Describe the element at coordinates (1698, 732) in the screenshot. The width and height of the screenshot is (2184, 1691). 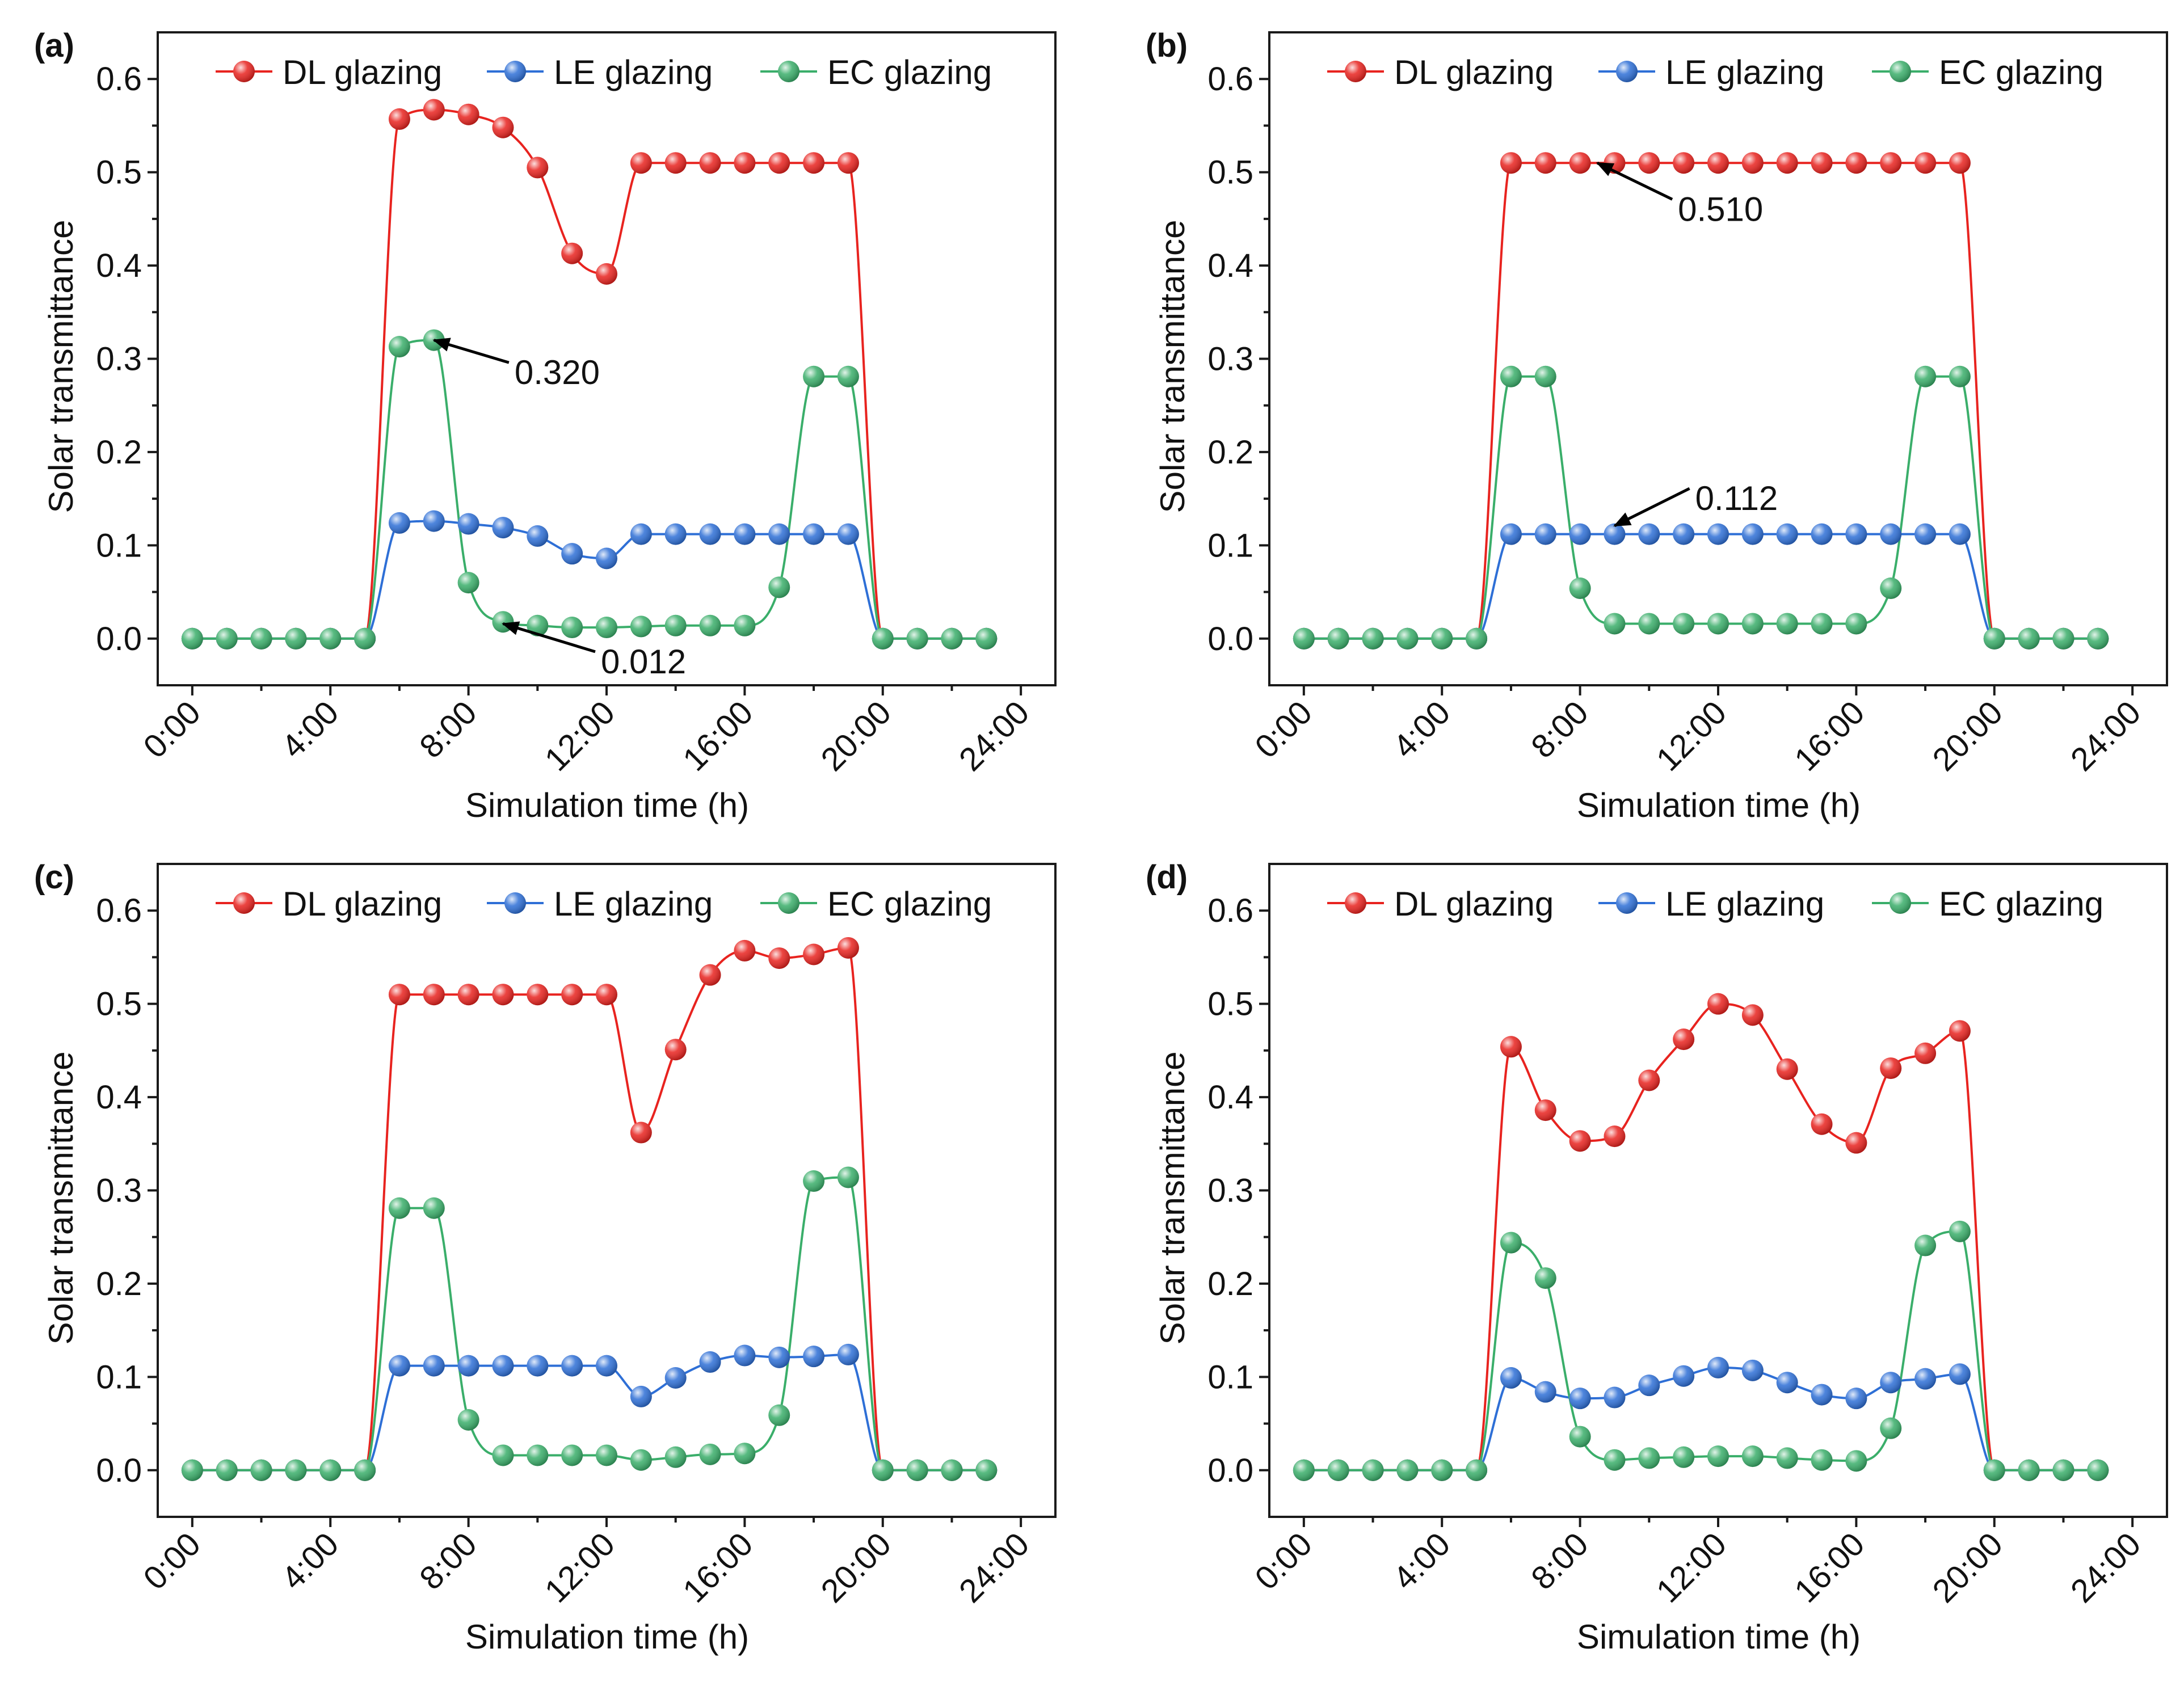
I see `x-axis: 0:00 4:00 8:00 12:00 16:00 20:00 24:00` at that location.